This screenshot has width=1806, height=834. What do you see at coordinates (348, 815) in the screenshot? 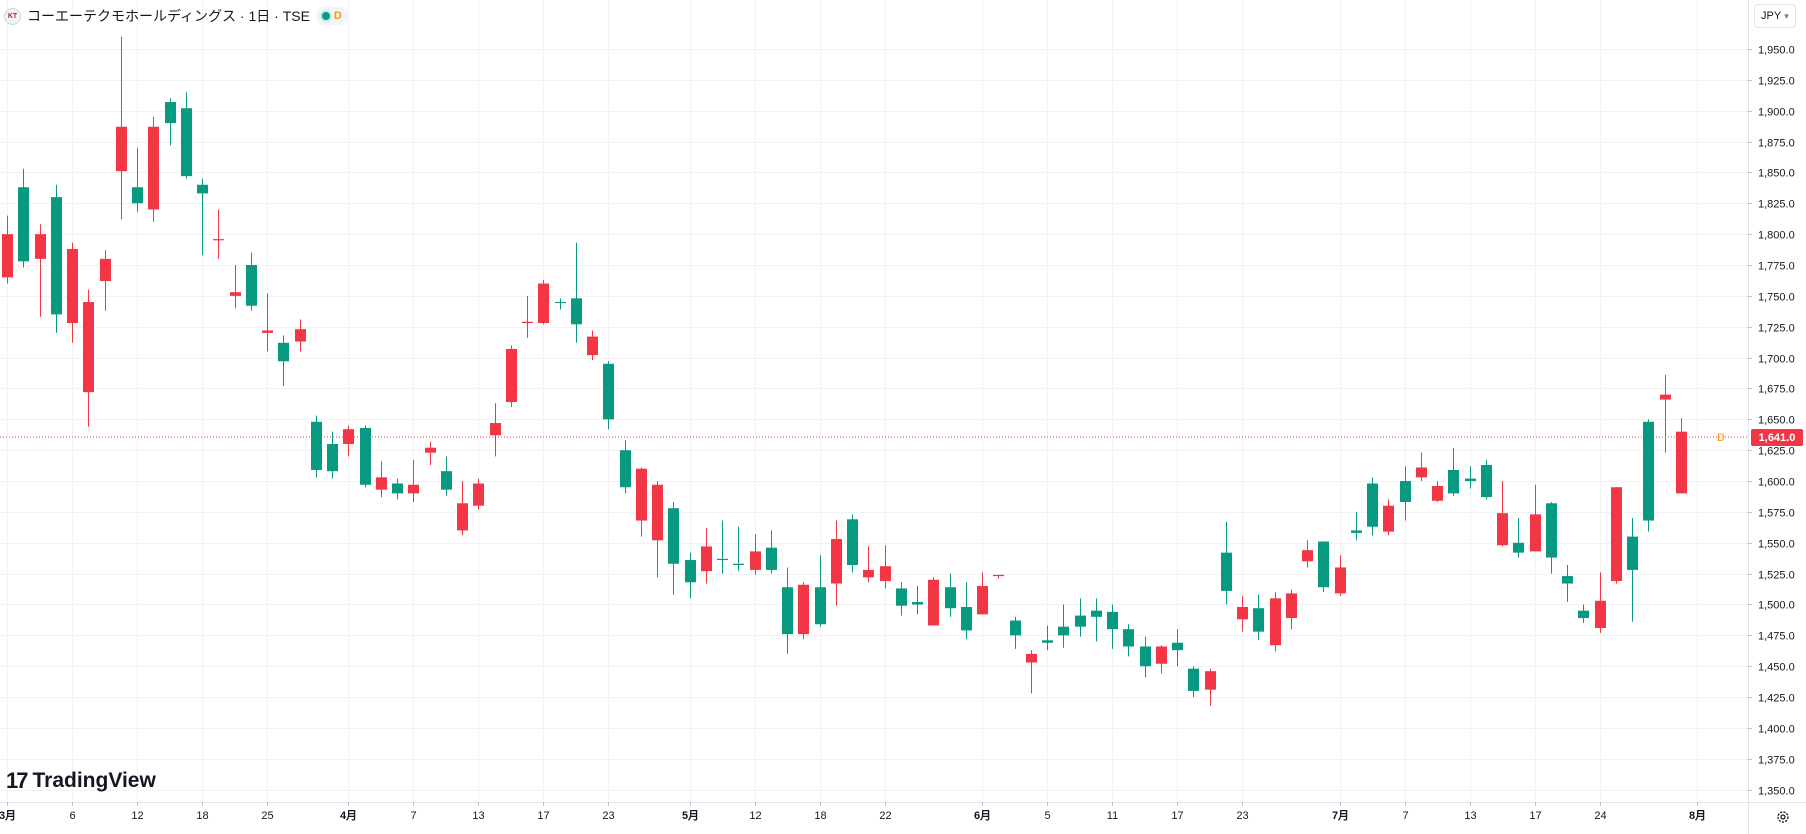
I see `x-tick-label: 4月` at bounding box center [348, 815].